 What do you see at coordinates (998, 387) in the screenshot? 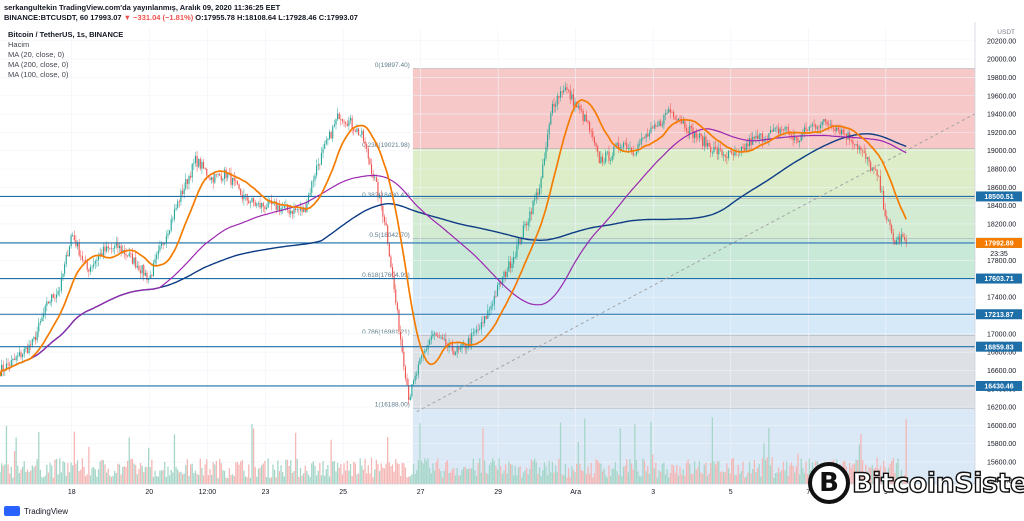
I see `level-tag: 16430.46` at bounding box center [998, 387].